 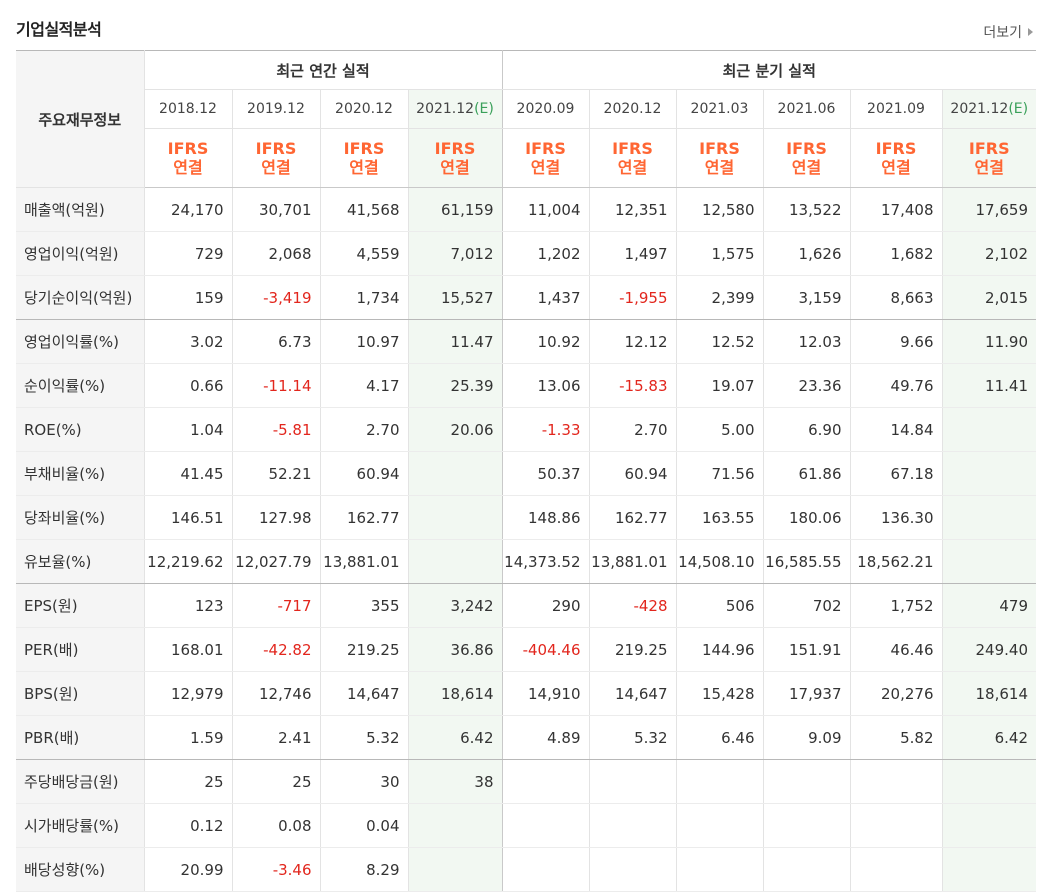 What do you see at coordinates (806, 341) in the screenshot?
I see `value-cell: 12.03` at bounding box center [806, 341].